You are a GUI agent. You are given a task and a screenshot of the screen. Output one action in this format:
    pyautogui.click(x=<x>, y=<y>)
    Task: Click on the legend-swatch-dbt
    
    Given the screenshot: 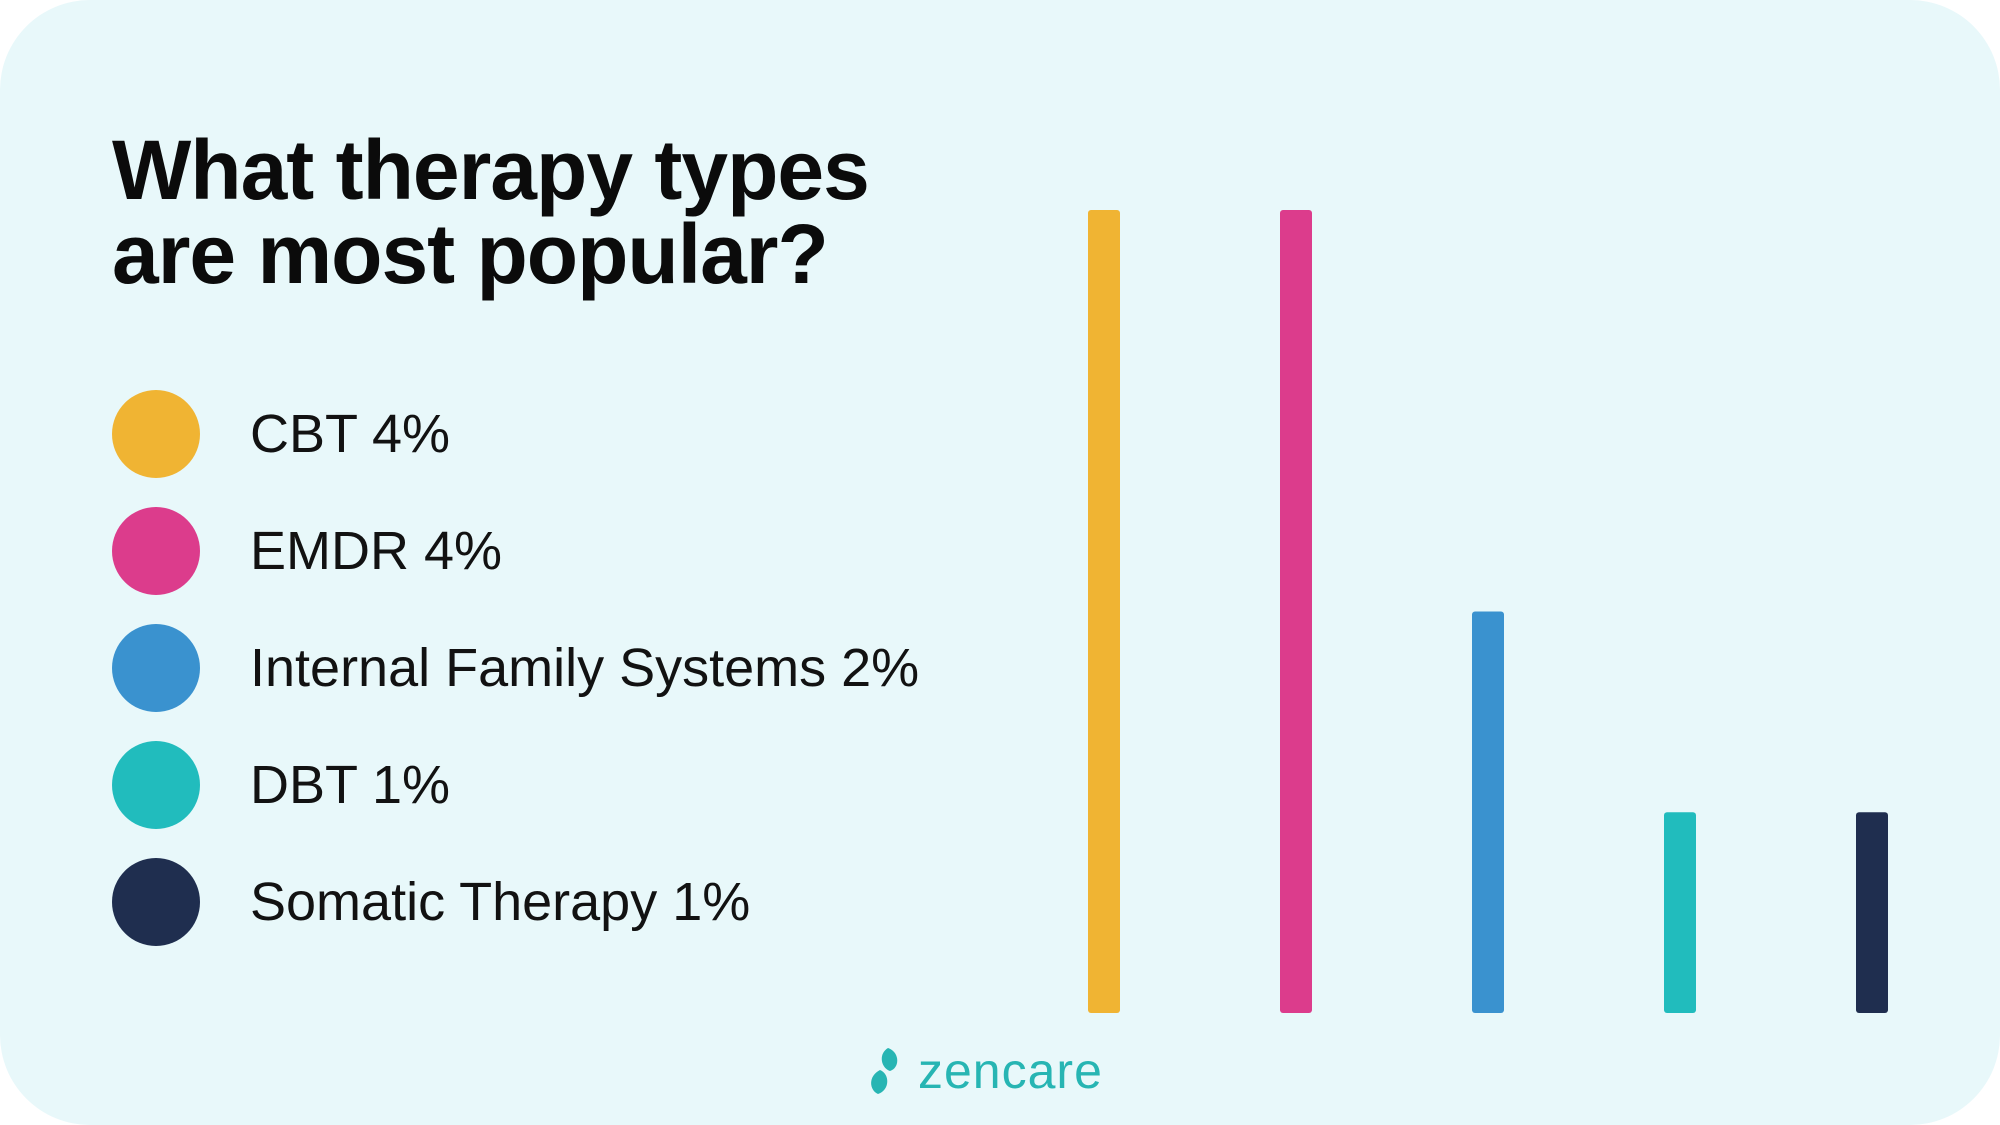 What is the action you would take?
    pyautogui.click(x=156, y=785)
    